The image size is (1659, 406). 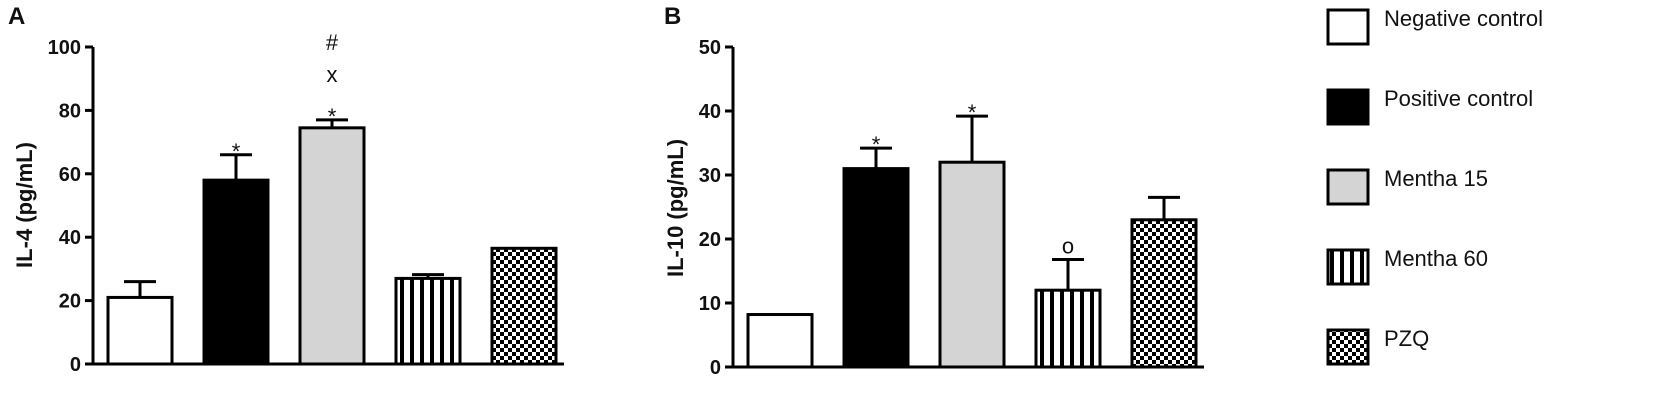 I want to click on y-tick-label: 30, so click(x=710, y=176).